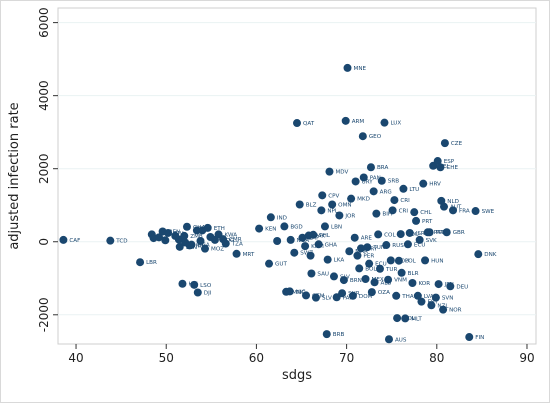 Image resolution: width=550 pixels, height=403 pixels. What do you see at coordinates (203, 246) in the screenshot?
I see `point-label: UGA` at bounding box center [203, 246].